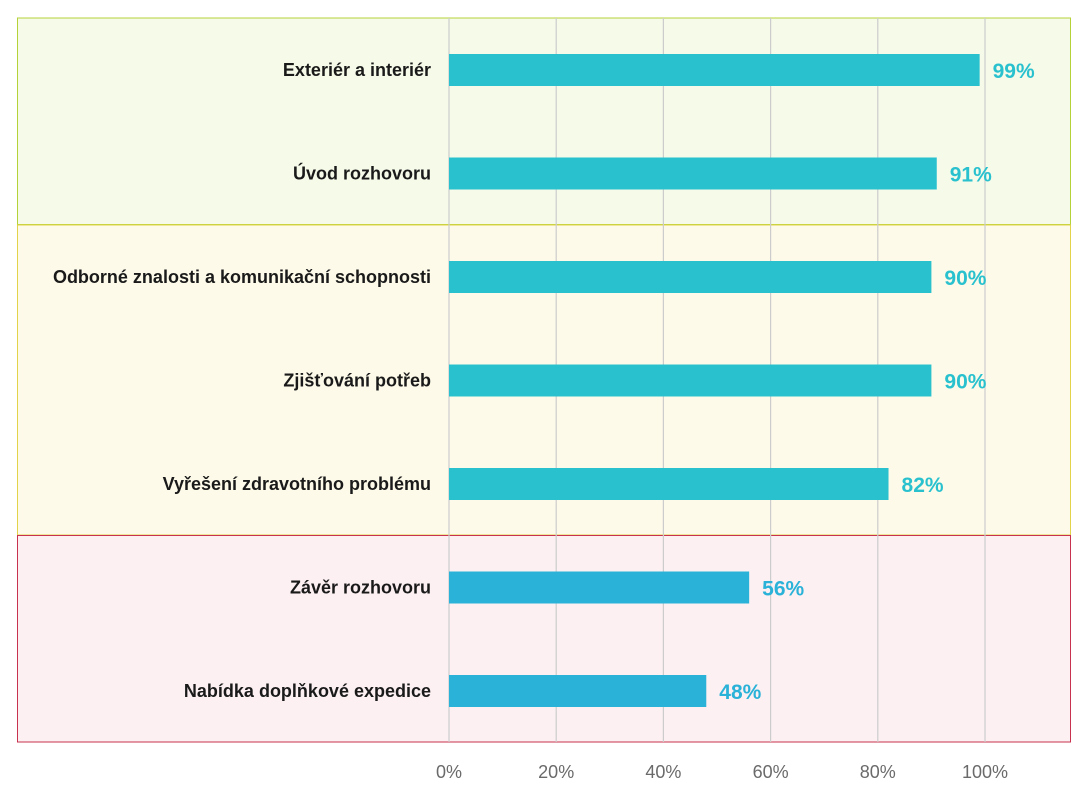 The image size is (1088, 798). Describe the element at coordinates (971, 175) in the screenshot. I see `value-label: 91%` at that location.